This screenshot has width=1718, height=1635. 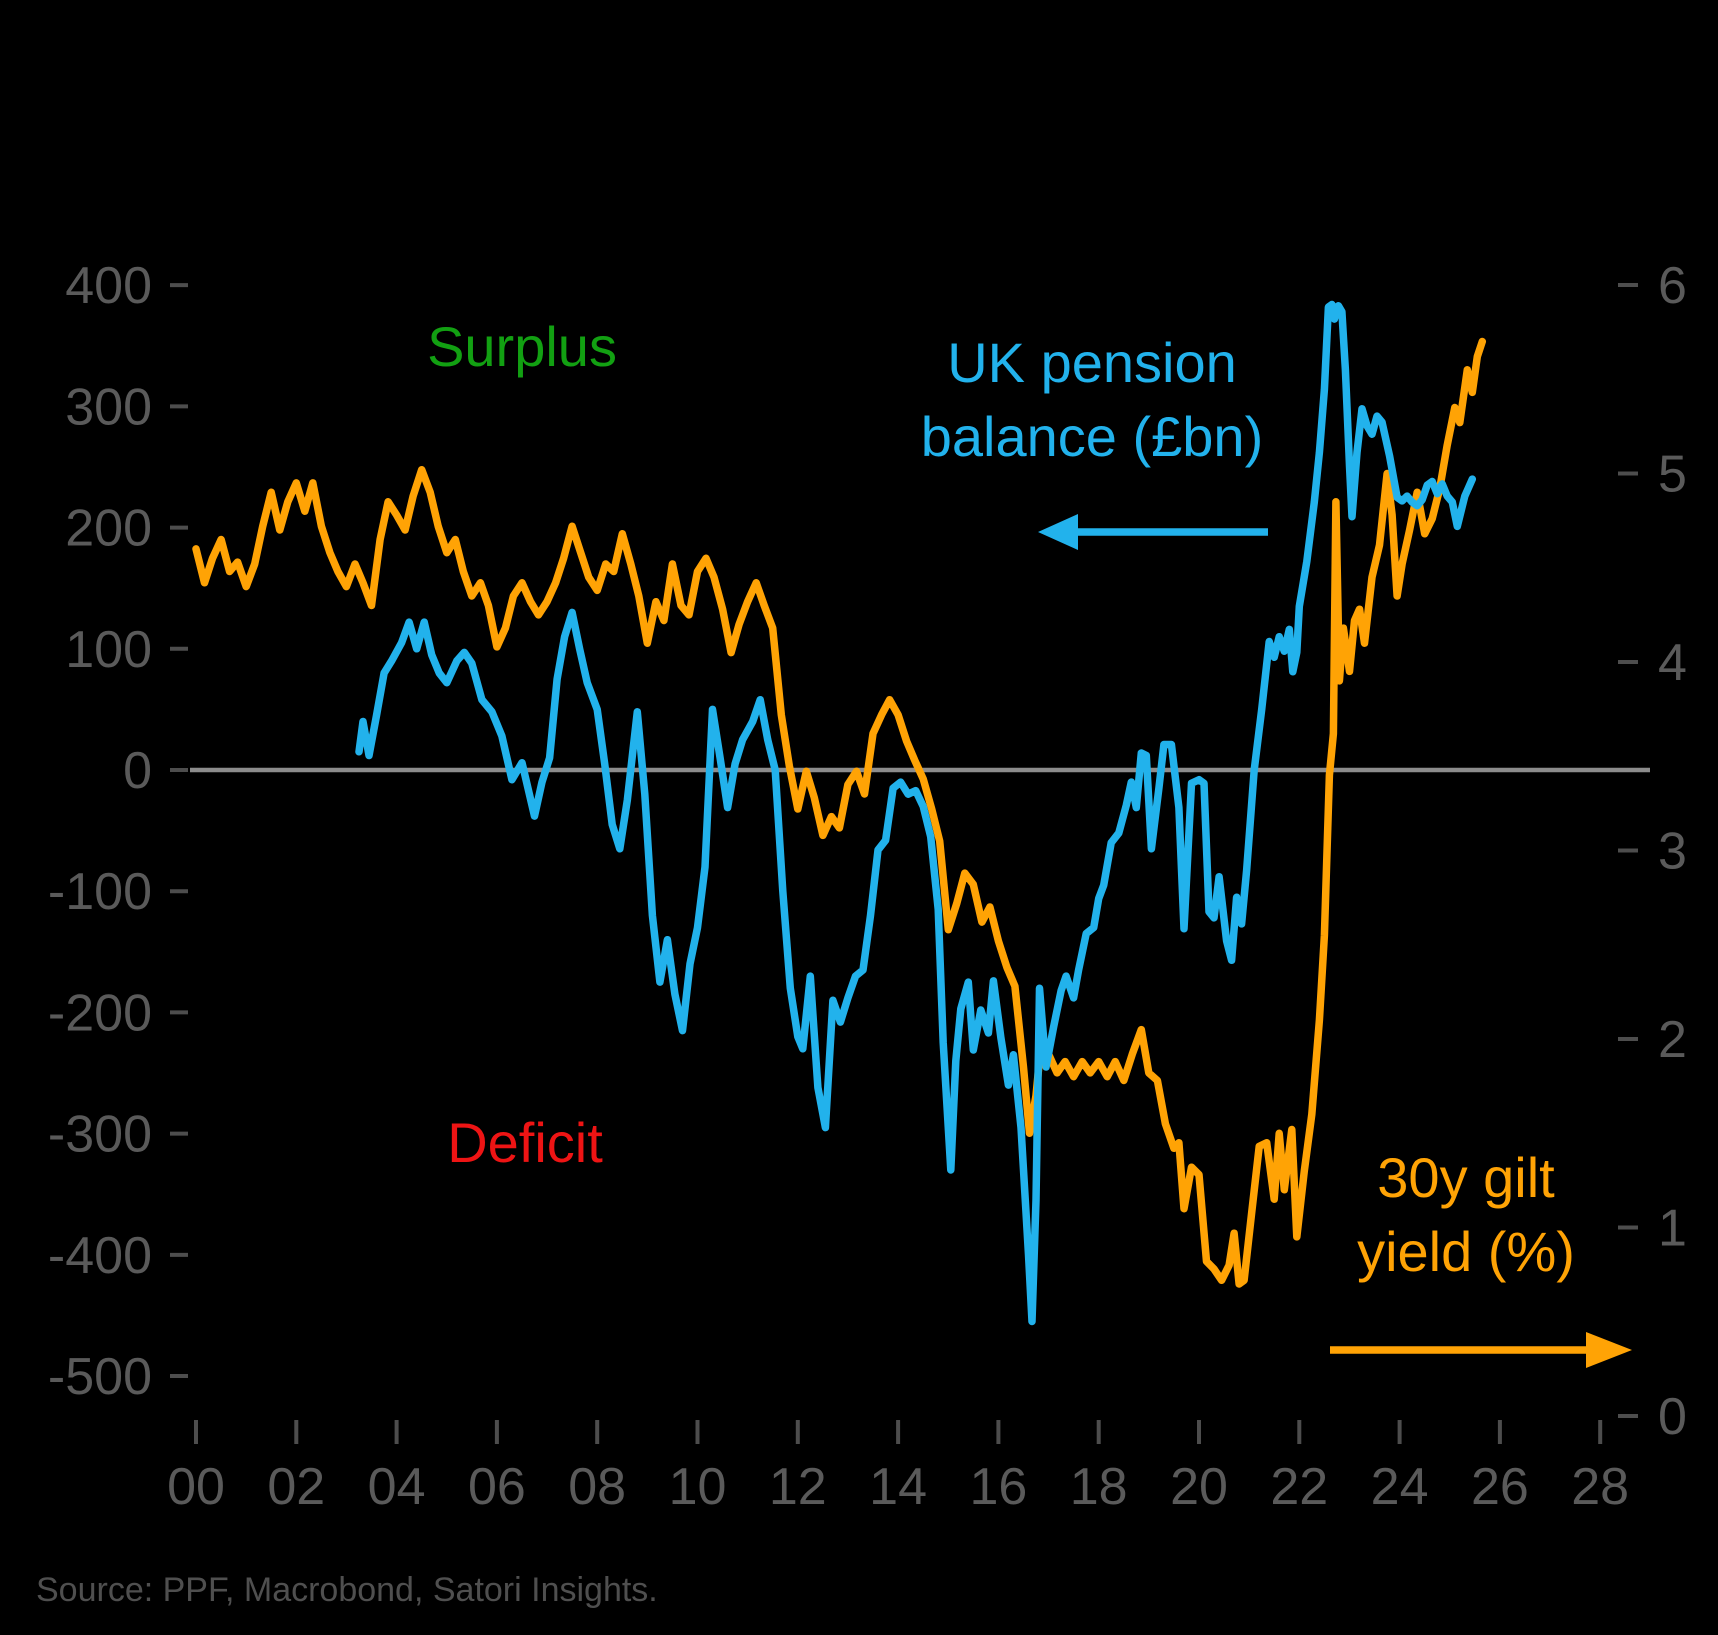 I want to click on svg-text: 24, so click(x=1400, y=1487).